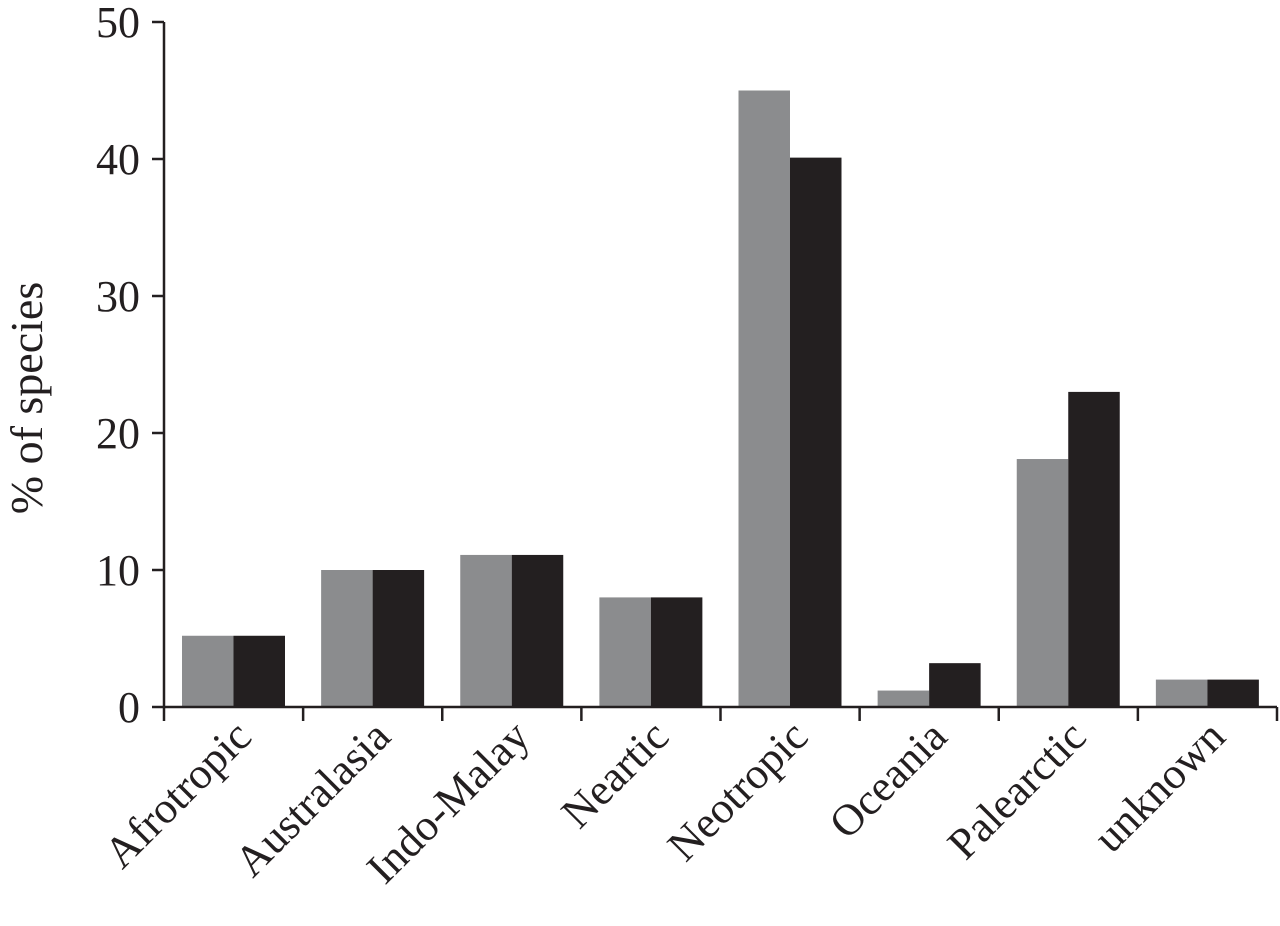 The width and height of the screenshot is (1280, 926). Describe the element at coordinates (903, 698) in the screenshot. I see `bar-gray-oceania` at that location.